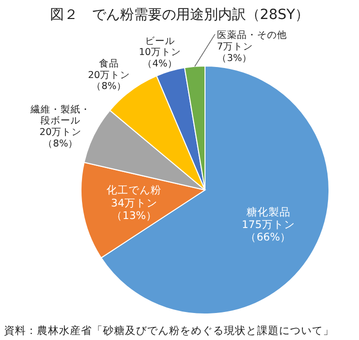 Image resolution: width=359 pixels, height=340 pixels. What do you see at coordinates (159, 53) in the screenshot?
I see `label: ビール 10万トン（4%）` at bounding box center [159, 53].